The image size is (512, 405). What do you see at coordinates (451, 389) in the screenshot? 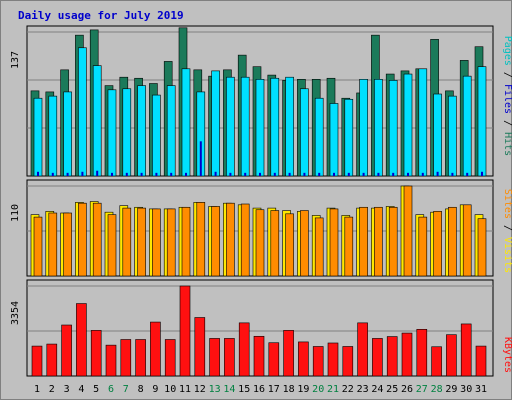
I see `day-label: 29` at bounding box center [451, 389].